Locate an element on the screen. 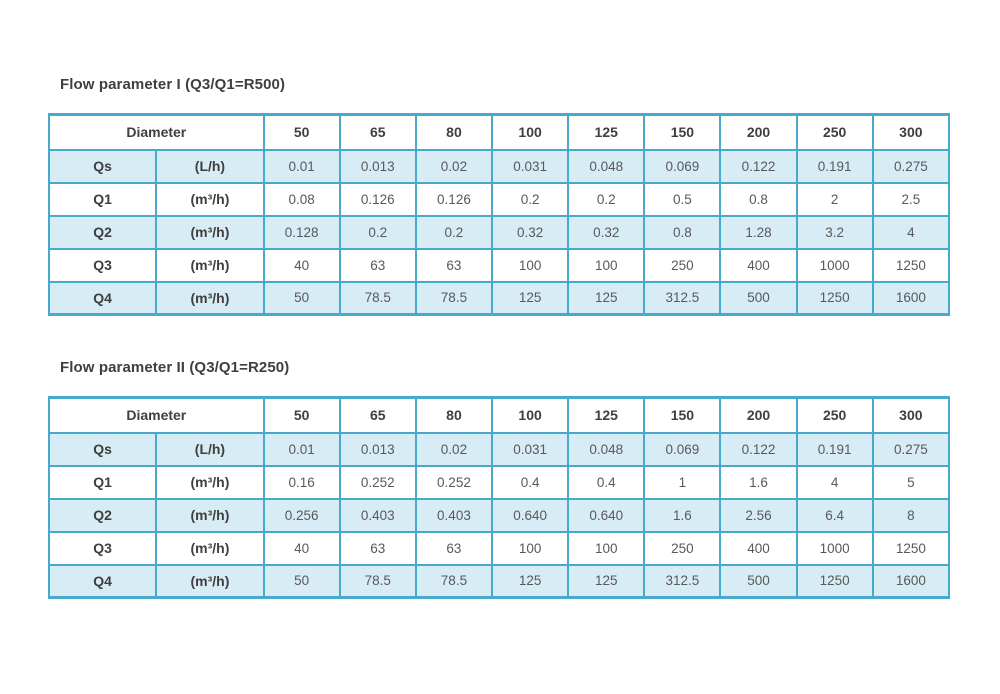 The height and width of the screenshot is (694, 1000). diameter-size-header: 250 is located at coordinates (834, 415).